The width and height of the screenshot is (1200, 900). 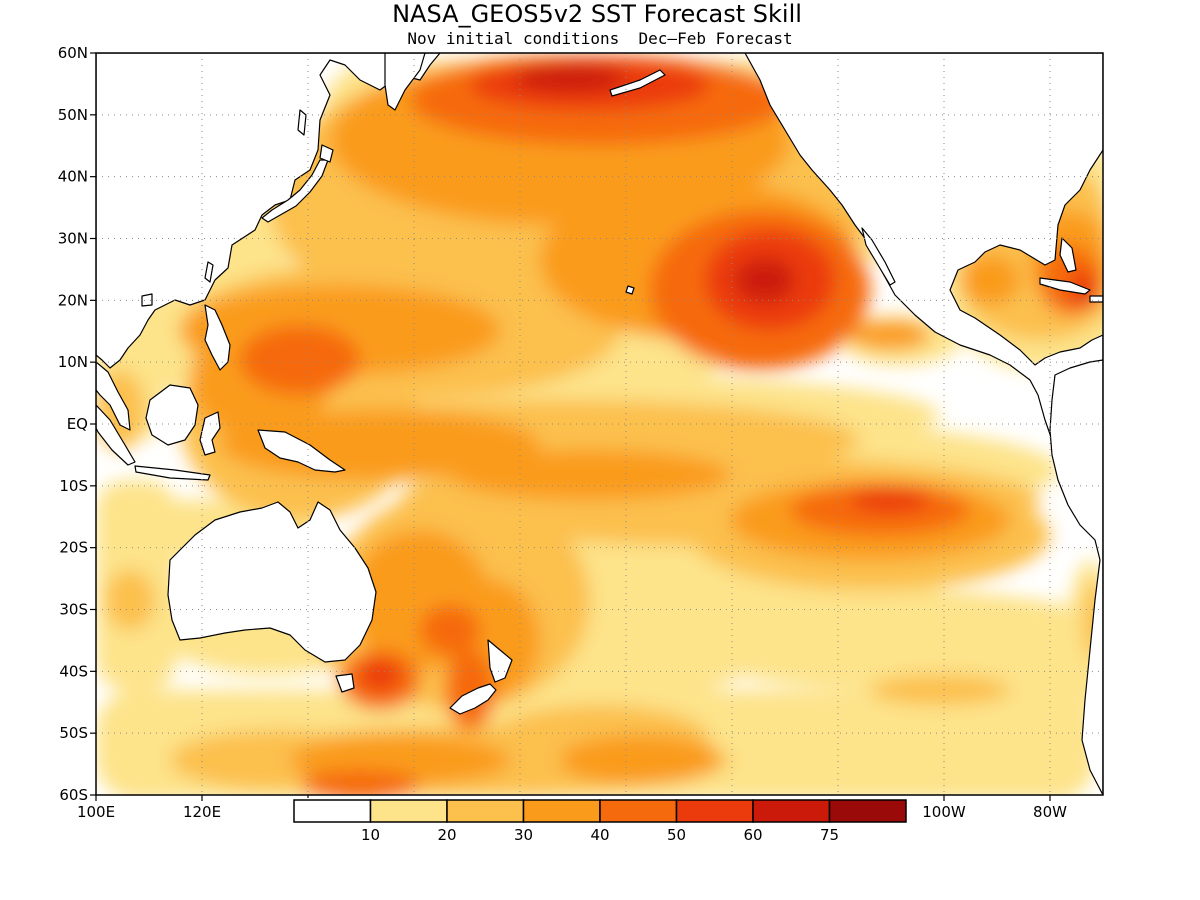 I want to click on tasmania, so click(x=345, y=683).